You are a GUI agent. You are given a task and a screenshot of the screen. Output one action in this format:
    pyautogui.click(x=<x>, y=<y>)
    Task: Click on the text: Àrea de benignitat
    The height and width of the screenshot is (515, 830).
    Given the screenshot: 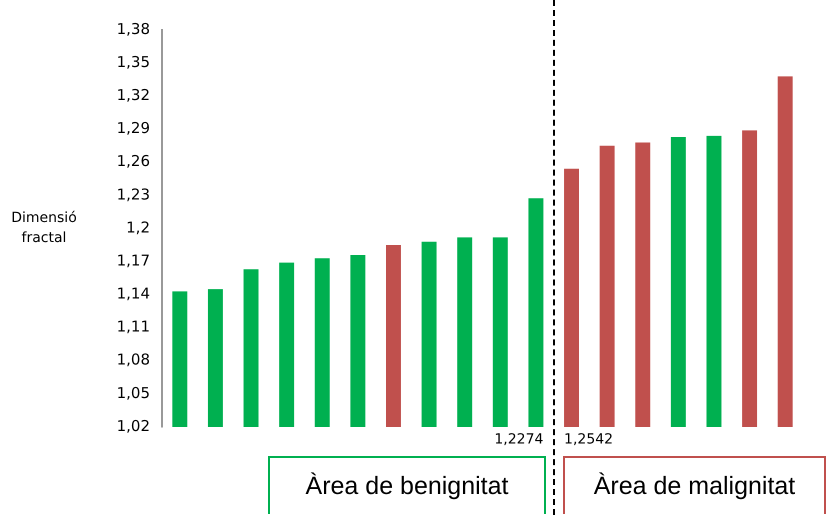 What is the action you would take?
    pyautogui.click(x=407, y=485)
    